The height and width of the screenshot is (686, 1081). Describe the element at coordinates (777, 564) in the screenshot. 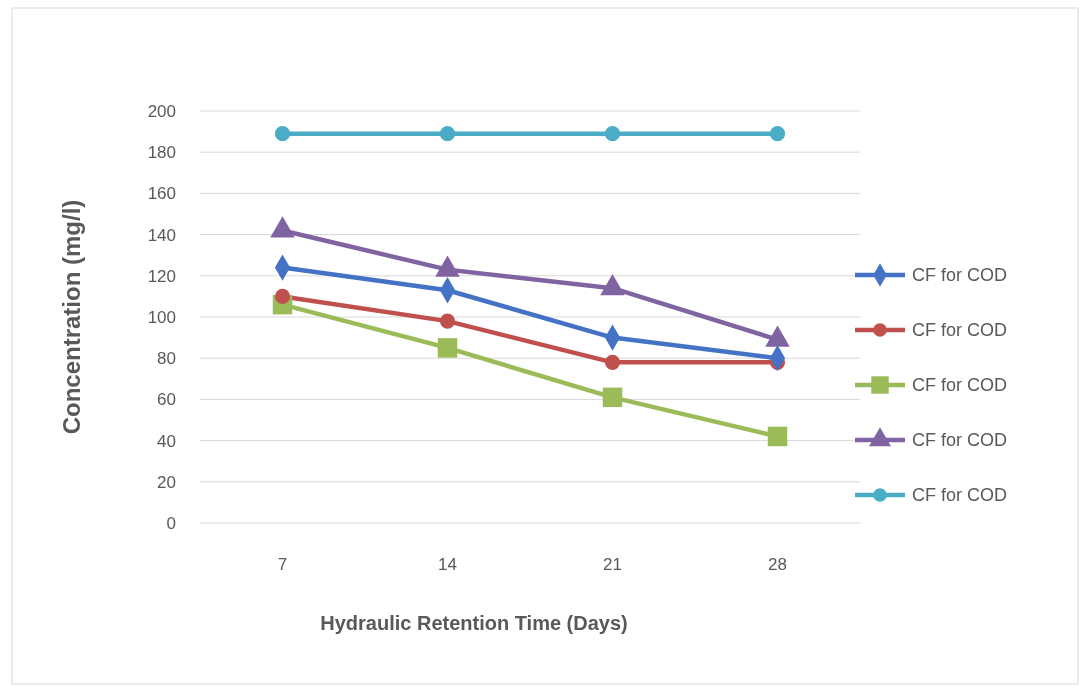

I see `x-tick-label: 28` at that location.